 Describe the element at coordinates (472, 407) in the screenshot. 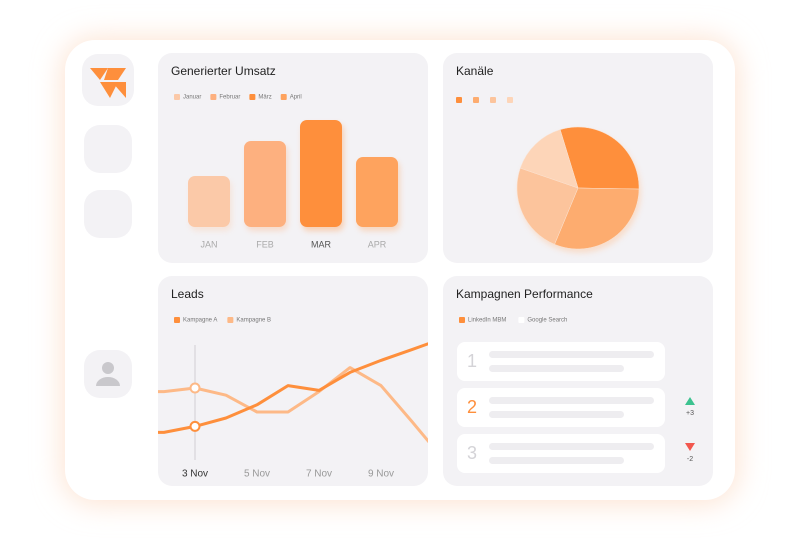

I see `campaign-rank: 2` at that location.